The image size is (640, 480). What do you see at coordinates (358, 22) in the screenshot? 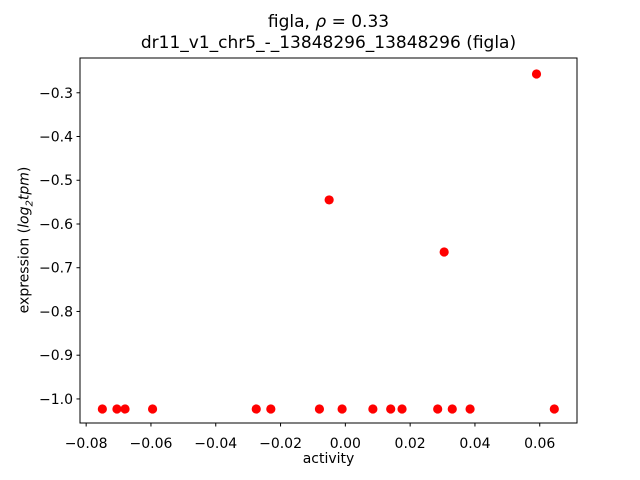
I see `chart-title-value: = 0.33` at bounding box center [358, 22].